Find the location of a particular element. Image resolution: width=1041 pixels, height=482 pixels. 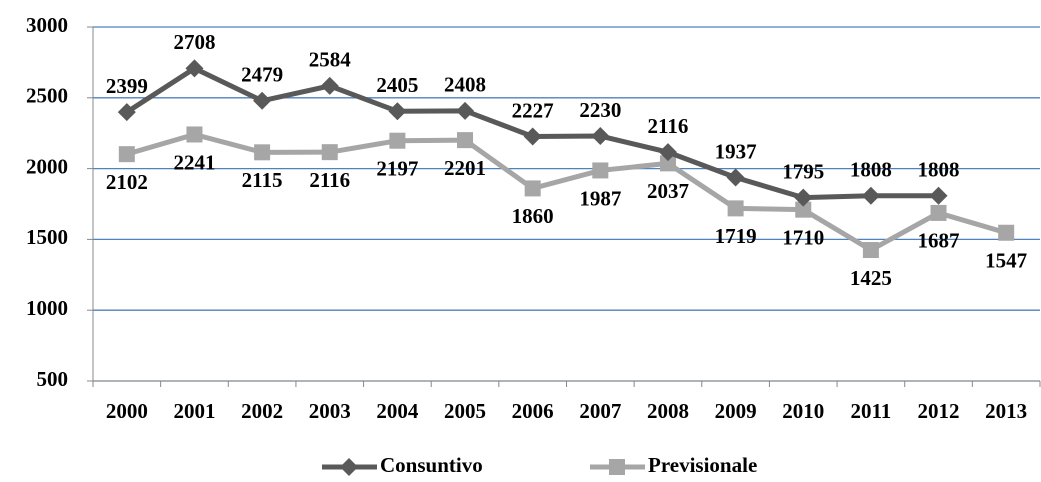

data-label: 1860 is located at coordinates (533, 216).